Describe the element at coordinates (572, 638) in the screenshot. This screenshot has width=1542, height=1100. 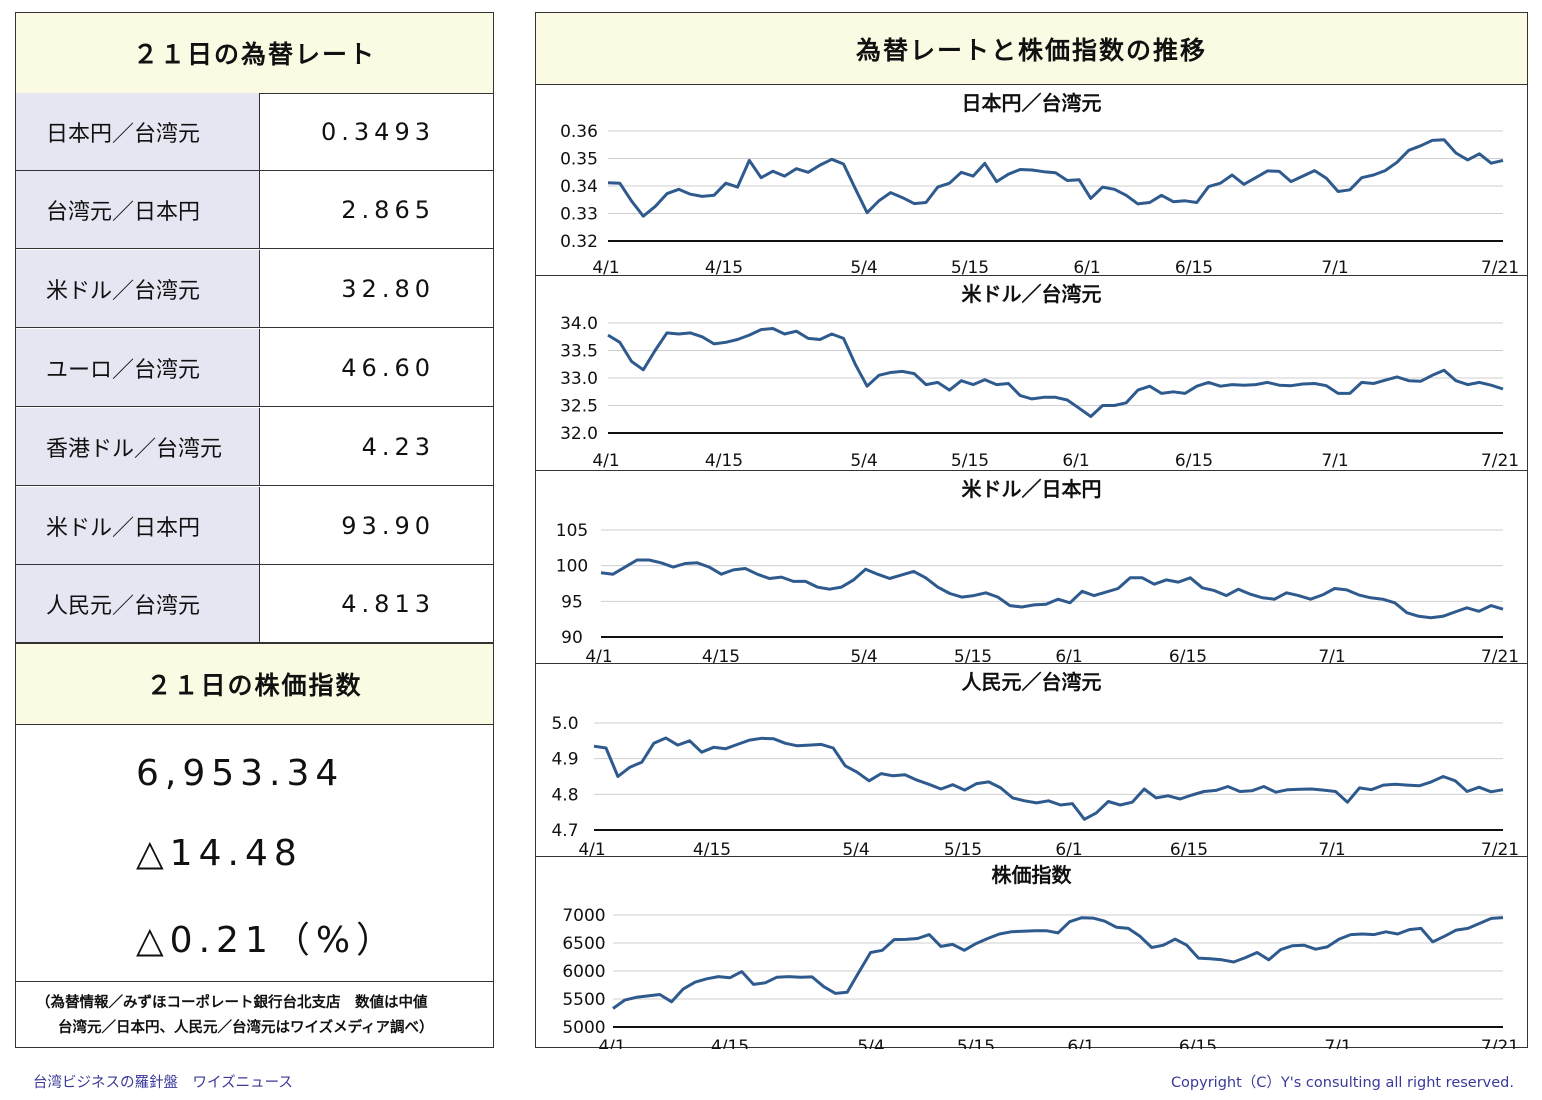
I see `y-tick-label: 90` at that location.